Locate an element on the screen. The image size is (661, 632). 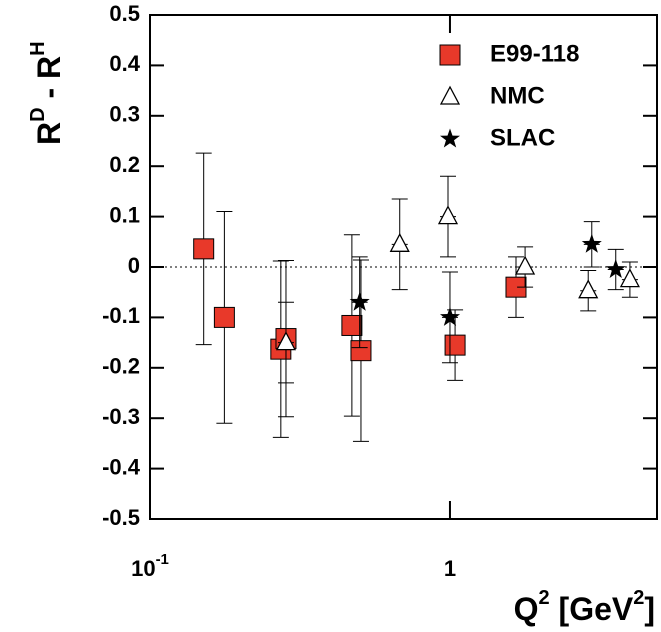
legend-label: E99-118 is located at coordinates (534, 53).